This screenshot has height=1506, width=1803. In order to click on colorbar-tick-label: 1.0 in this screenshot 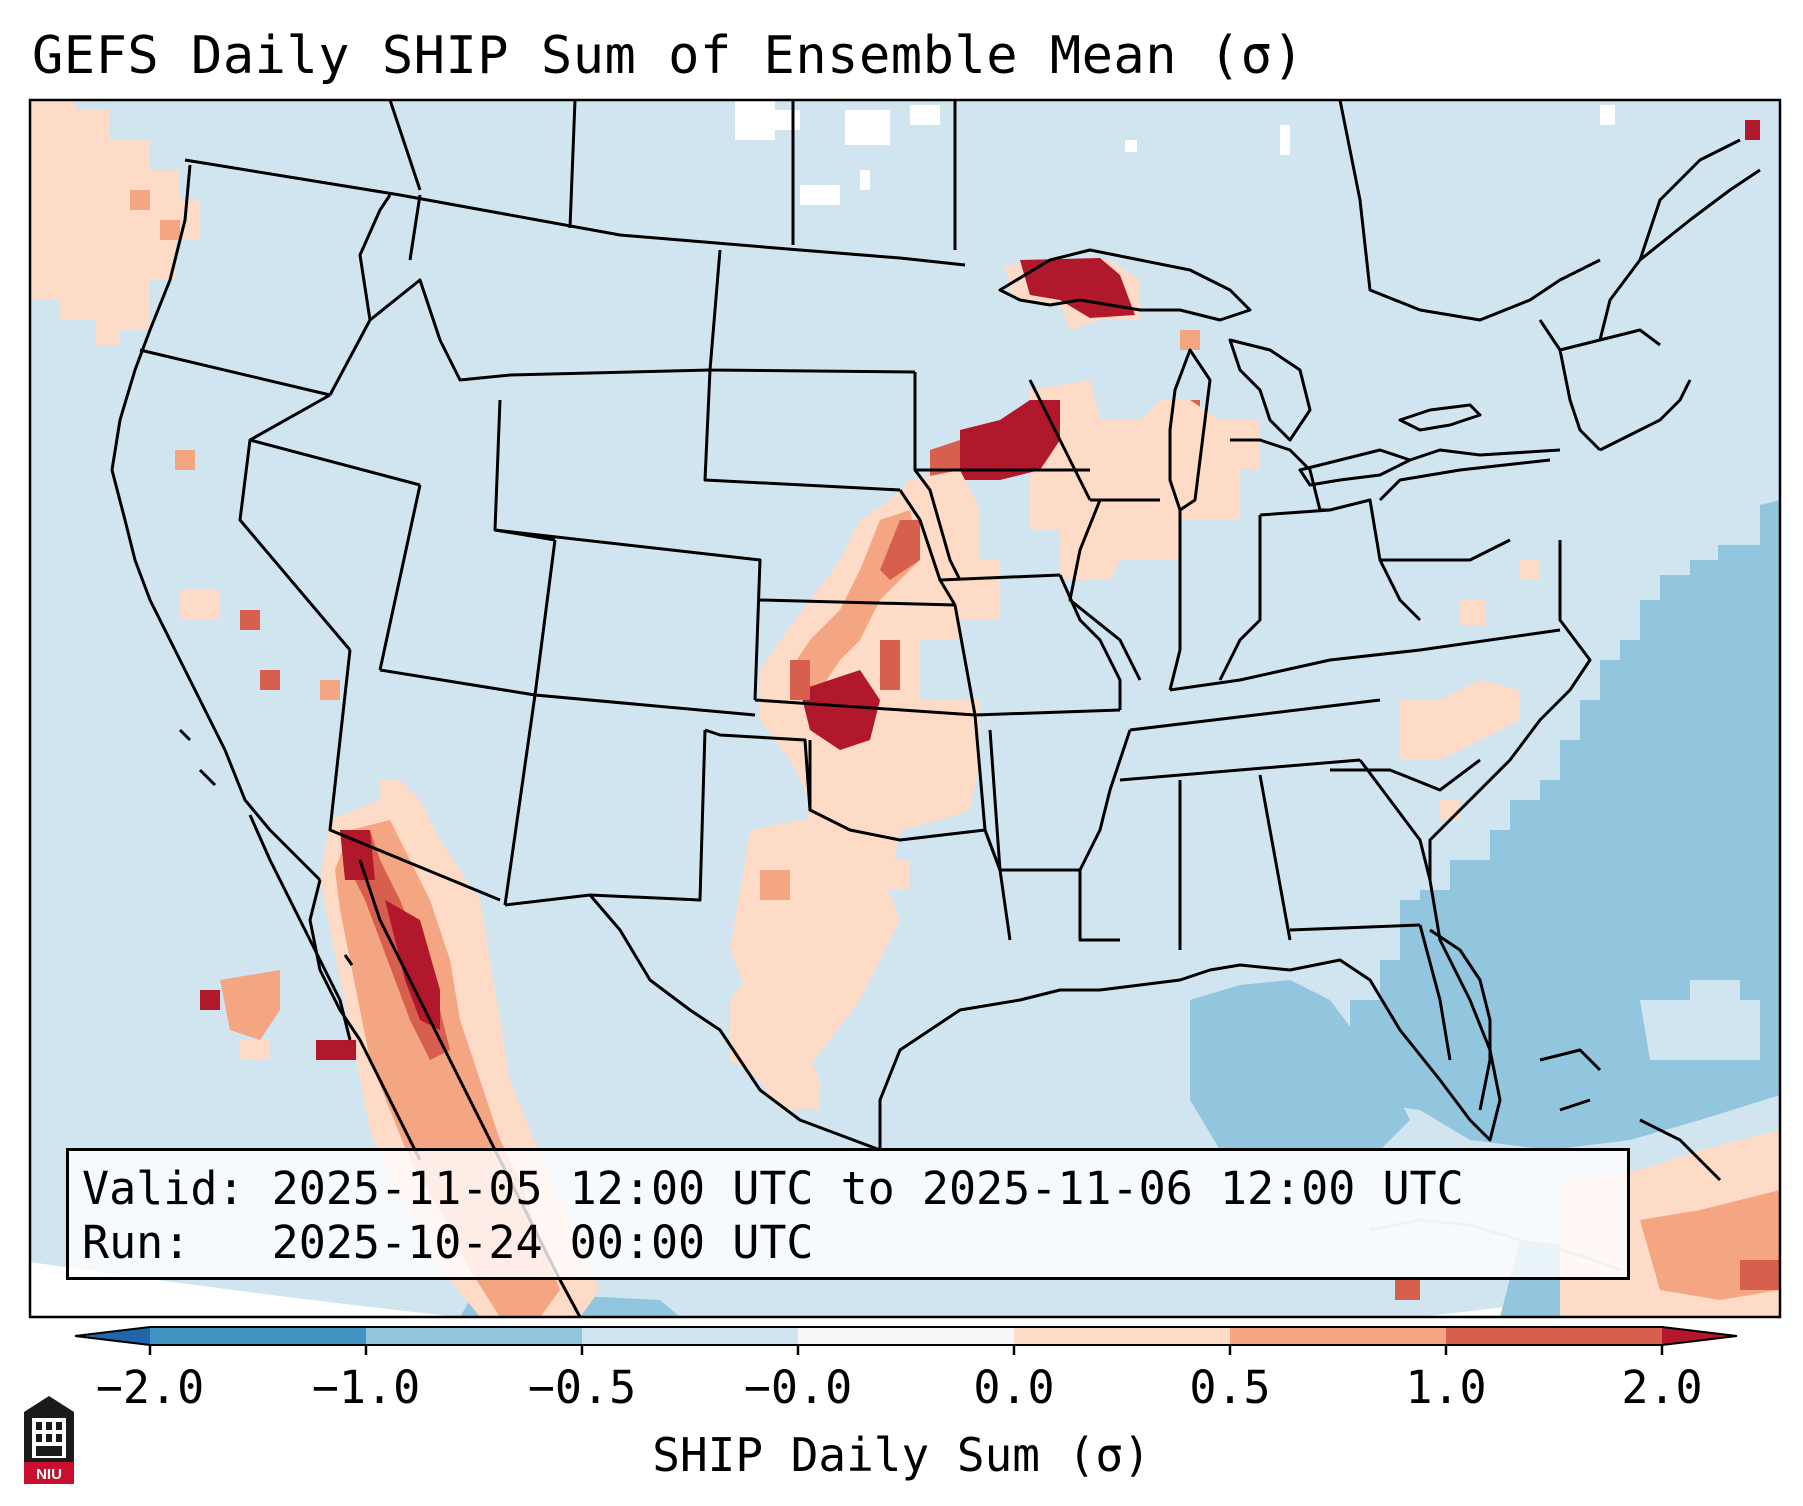, I will do `click(1446, 1387)`.